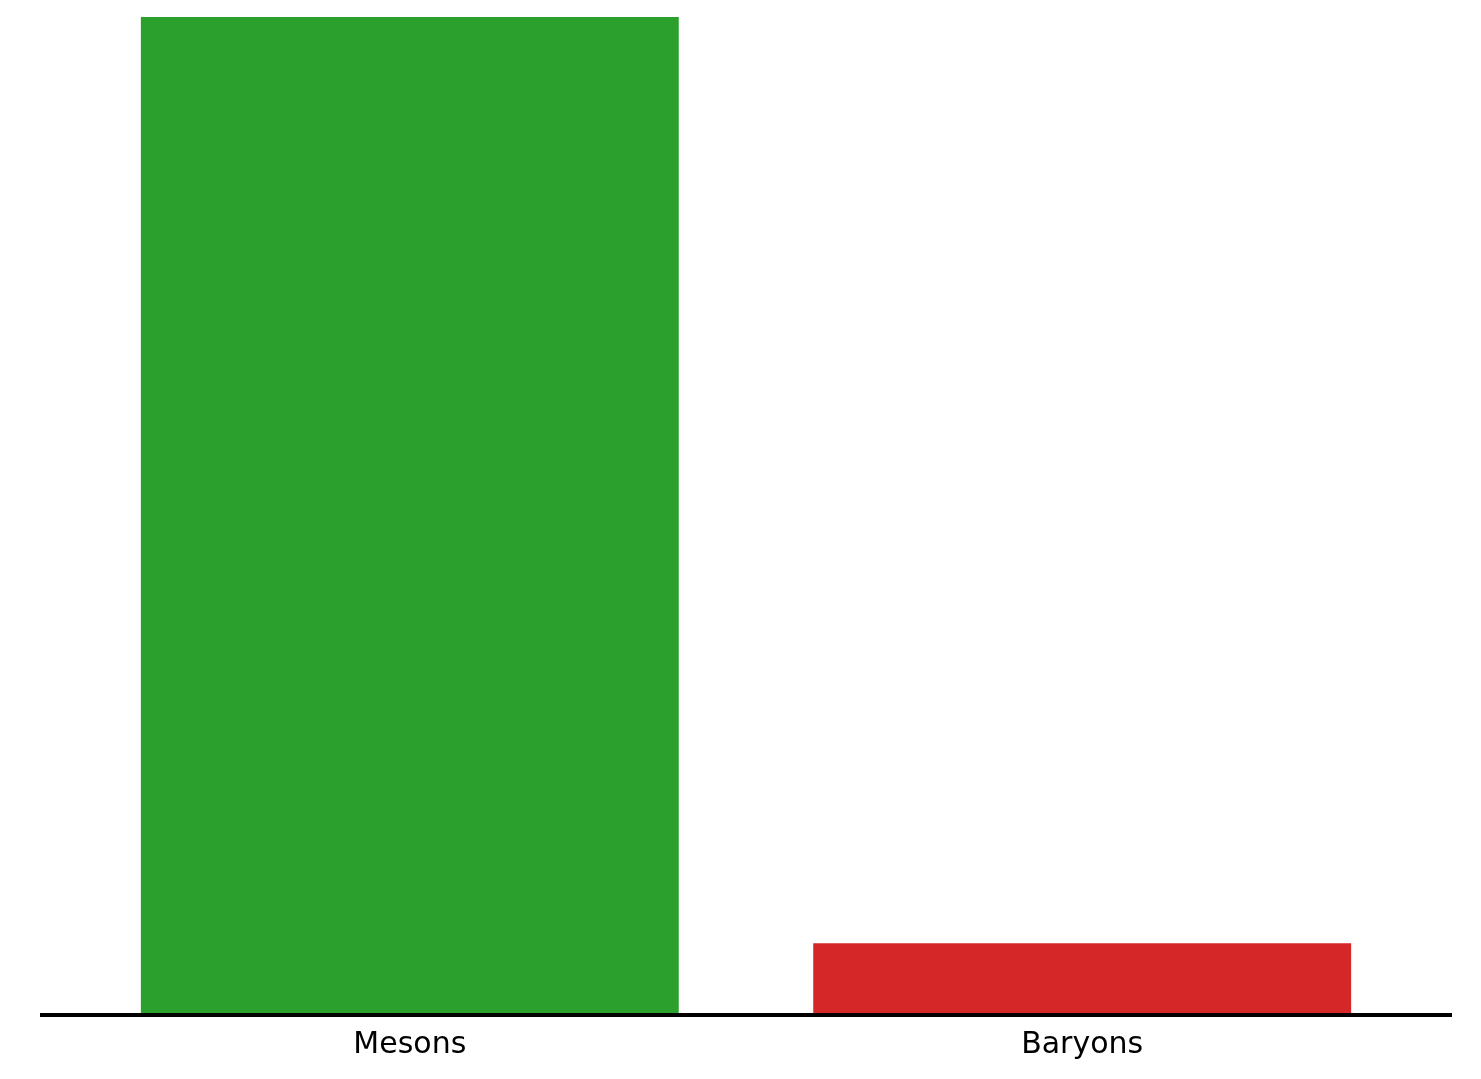  What do you see at coordinates (410, 1042) in the screenshot?
I see `x-tick-label: Mesons` at bounding box center [410, 1042].